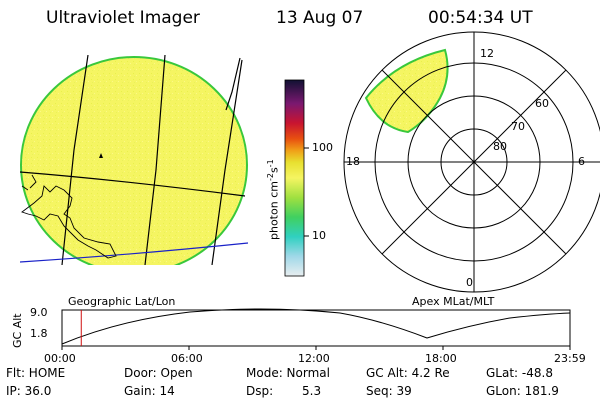  What do you see at coordinates (288, 373) in the screenshot?
I see `status-mode: Mode: Normal` at bounding box center [288, 373].